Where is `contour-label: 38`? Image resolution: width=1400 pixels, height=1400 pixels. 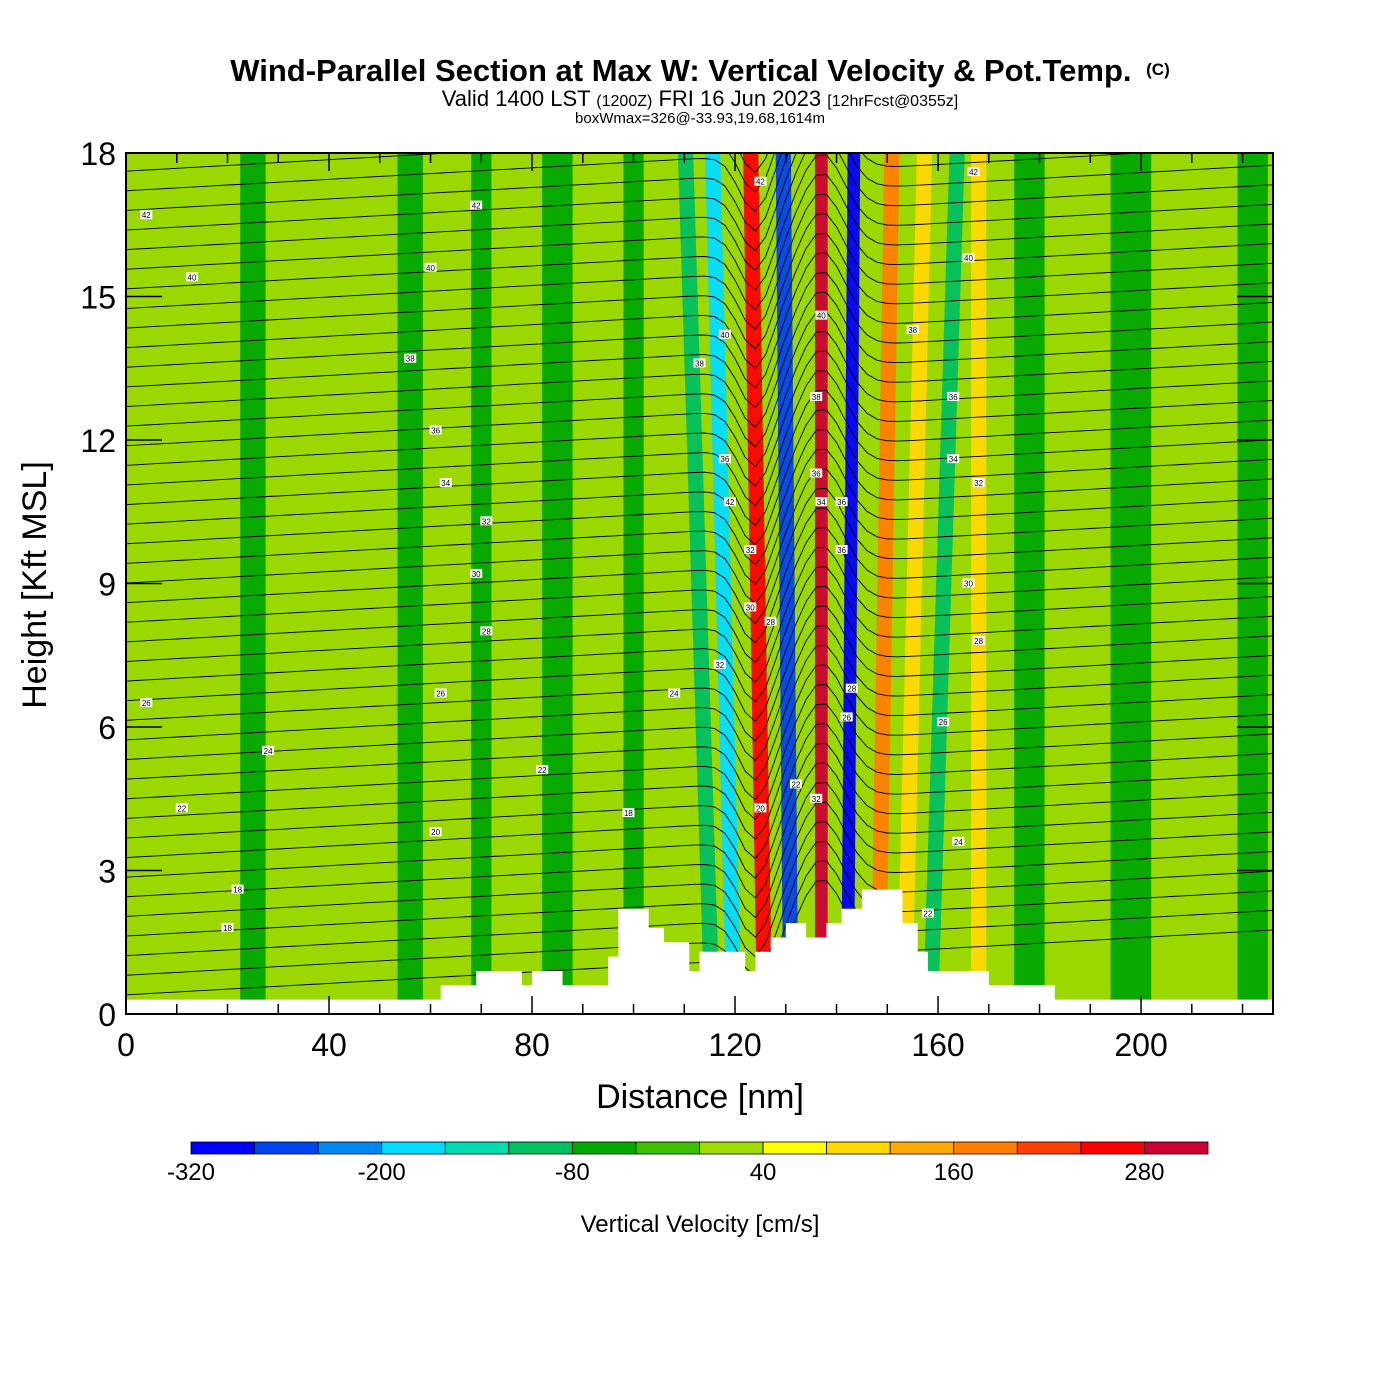 contour-label: 38 is located at coordinates (410, 358).